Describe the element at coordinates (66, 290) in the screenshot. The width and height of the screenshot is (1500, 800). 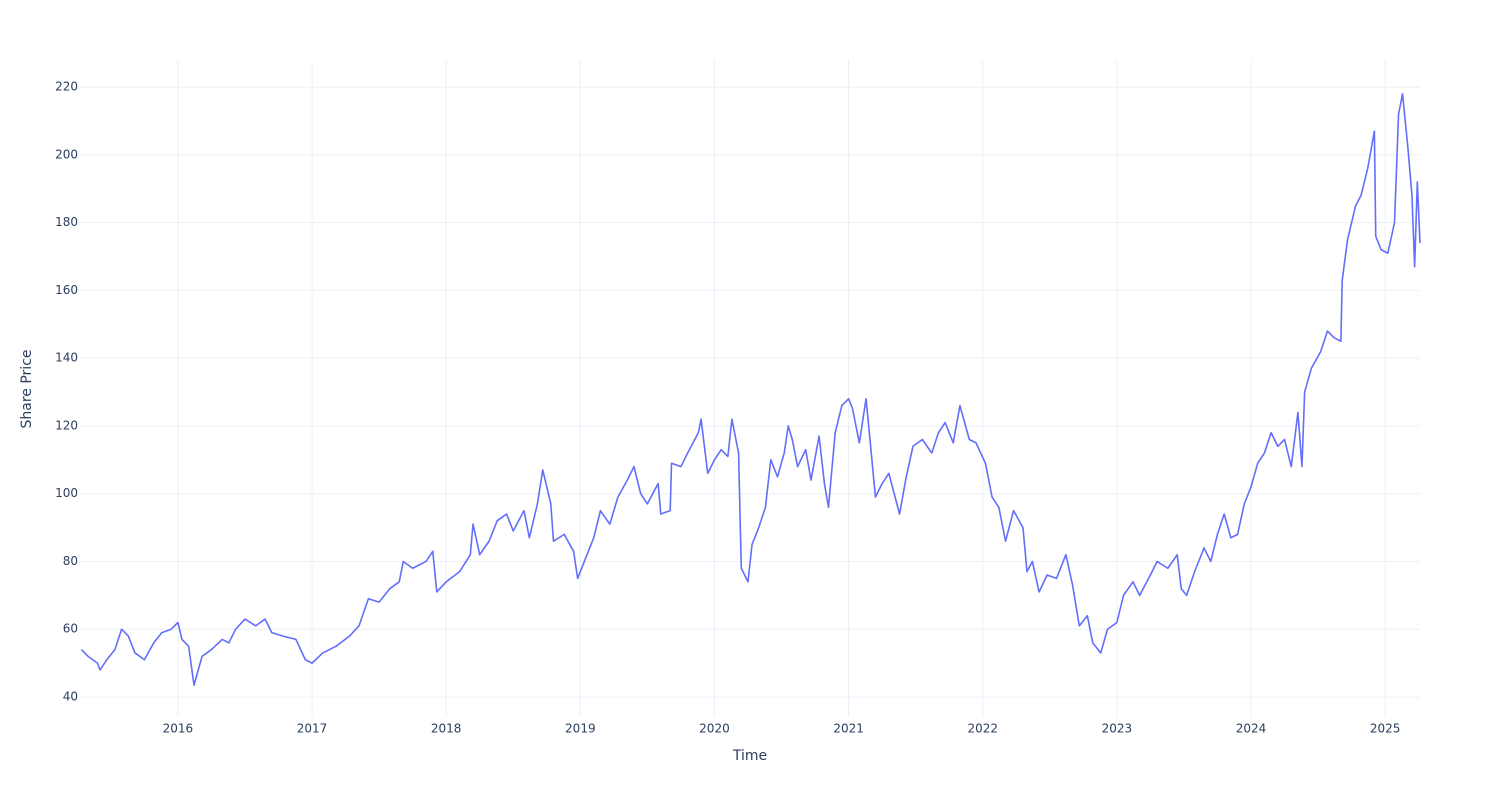
I see `y-tick-label: 160` at that location.